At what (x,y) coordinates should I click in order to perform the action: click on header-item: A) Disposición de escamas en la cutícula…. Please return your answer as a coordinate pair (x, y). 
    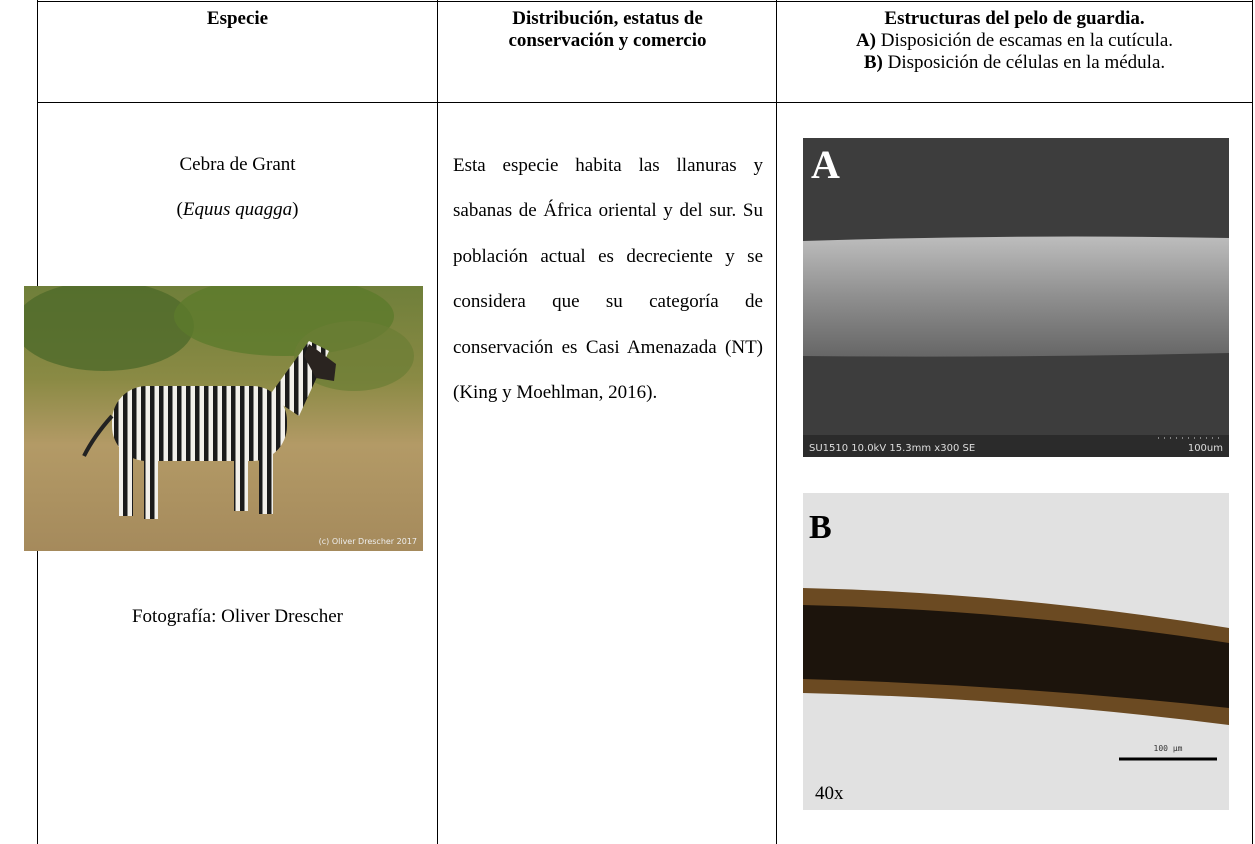
    Looking at the image, I should click on (1014, 41).